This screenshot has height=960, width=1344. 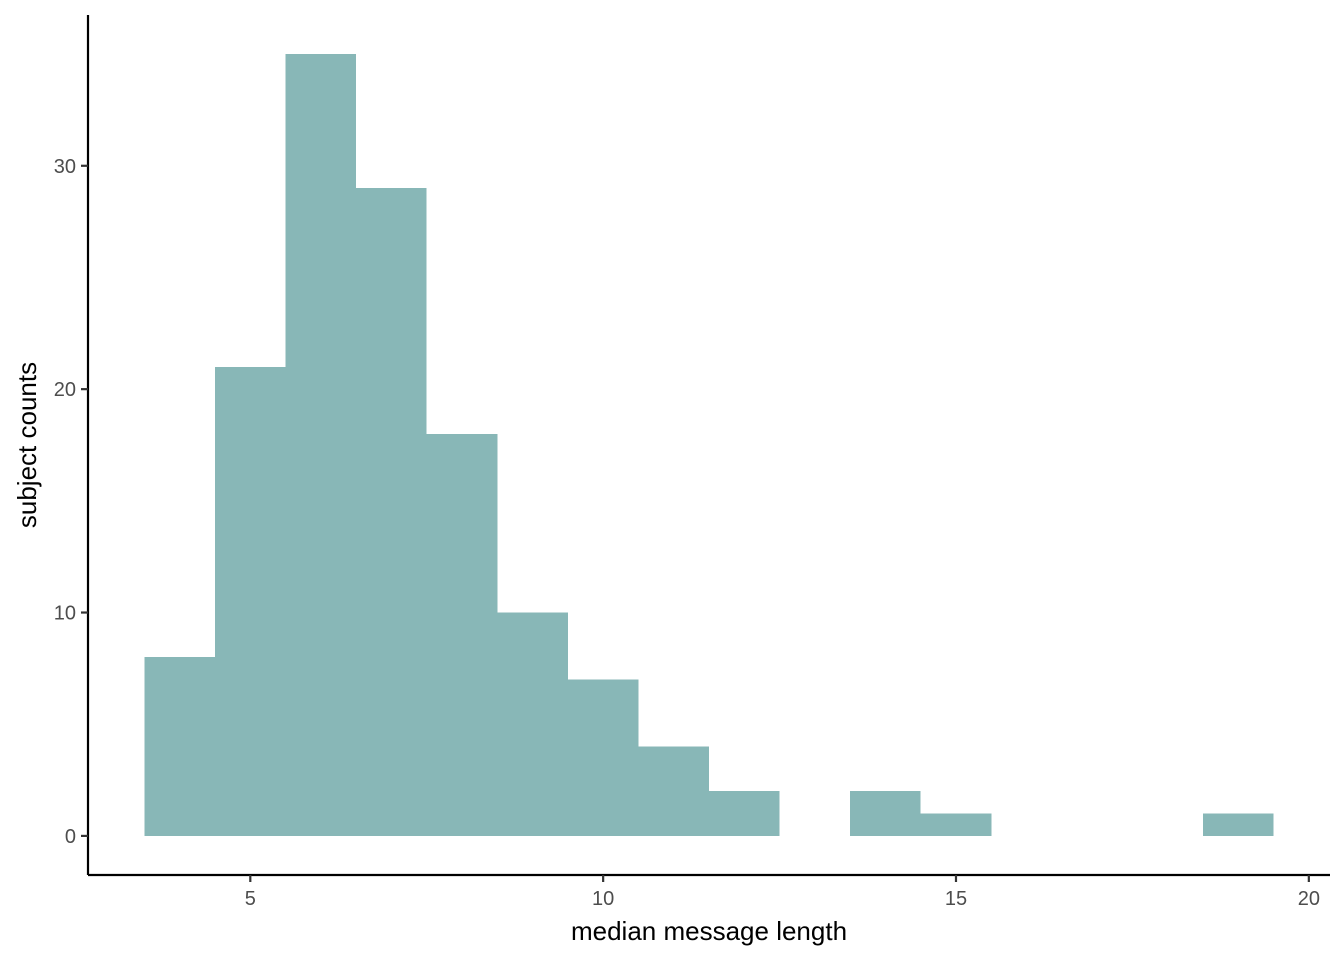 I want to click on y-axis-ticks: 0 10 20 30, so click(x=71, y=502).